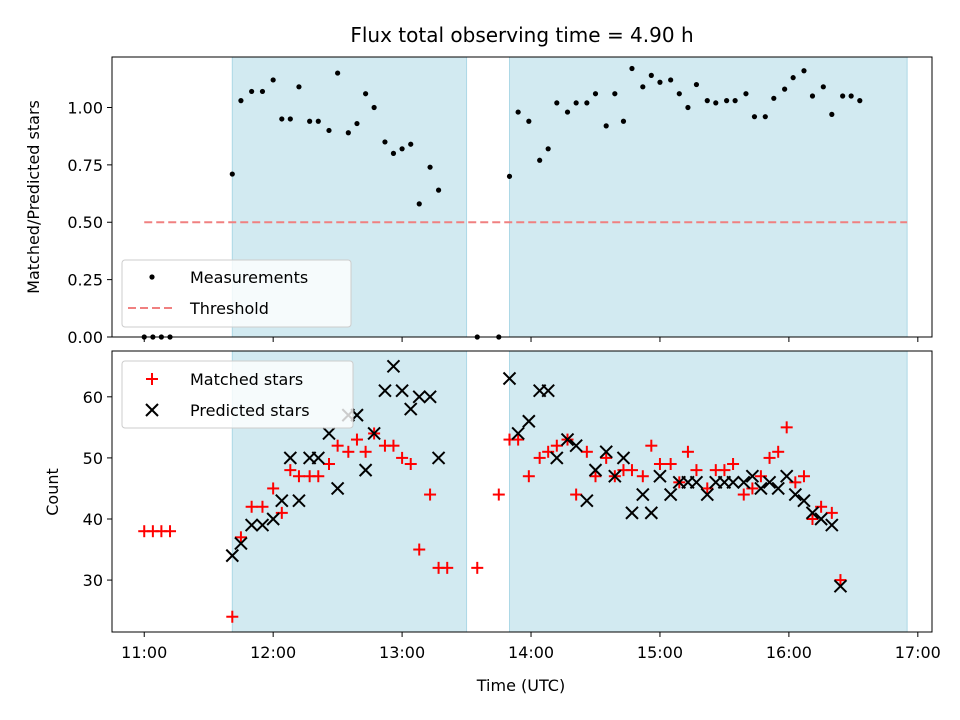 The image size is (960, 720). What do you see at coordinates (229, 308) in the screenshot?
I see `legend-label-threshold: Threshold` at bounding box center [229, 308].